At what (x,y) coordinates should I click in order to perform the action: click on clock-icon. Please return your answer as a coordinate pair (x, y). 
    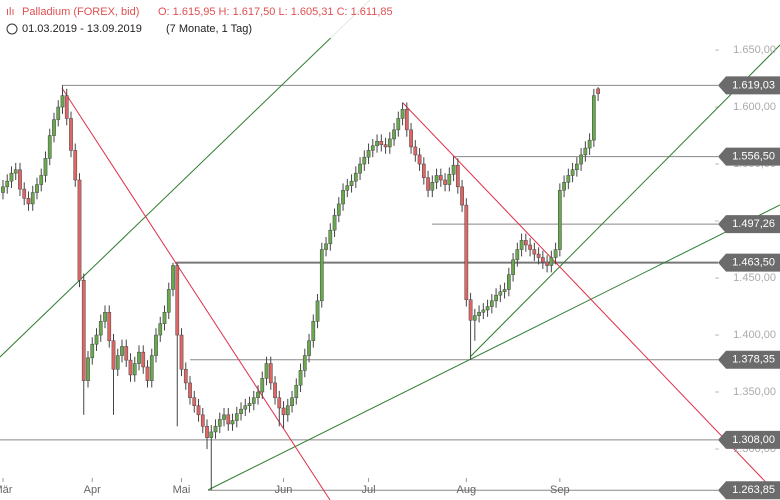
    Looking at the image, I should click on (12, 29).